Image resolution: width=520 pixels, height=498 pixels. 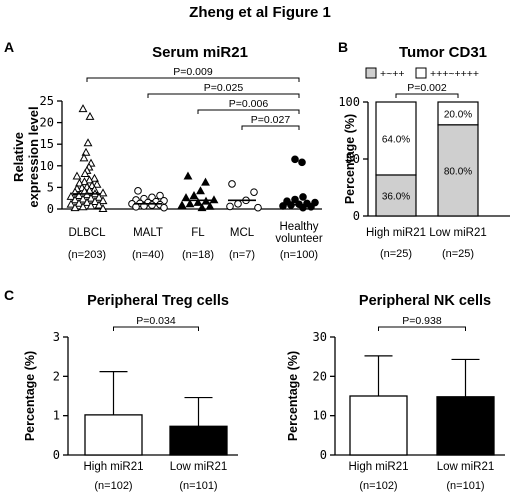 What do you see at coordinates (425, 301) in the screenshot?
I see `panel-c-nk-title: Peripheral NK cells` at bounding box center [425, 301].